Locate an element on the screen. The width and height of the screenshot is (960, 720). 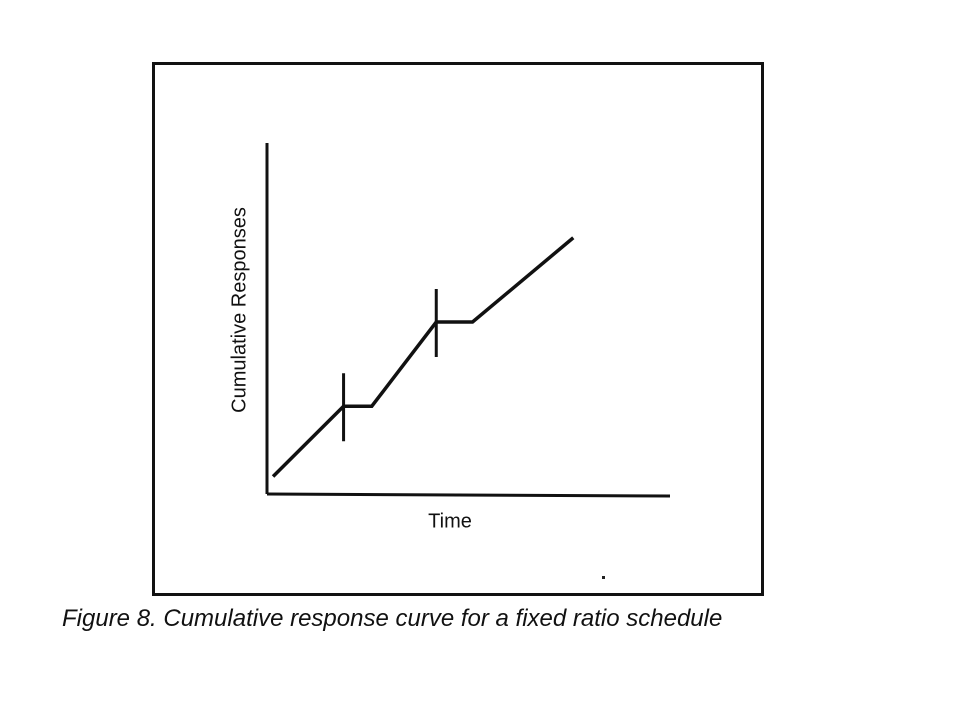
ink-speck is located at coordinates (603, 577).